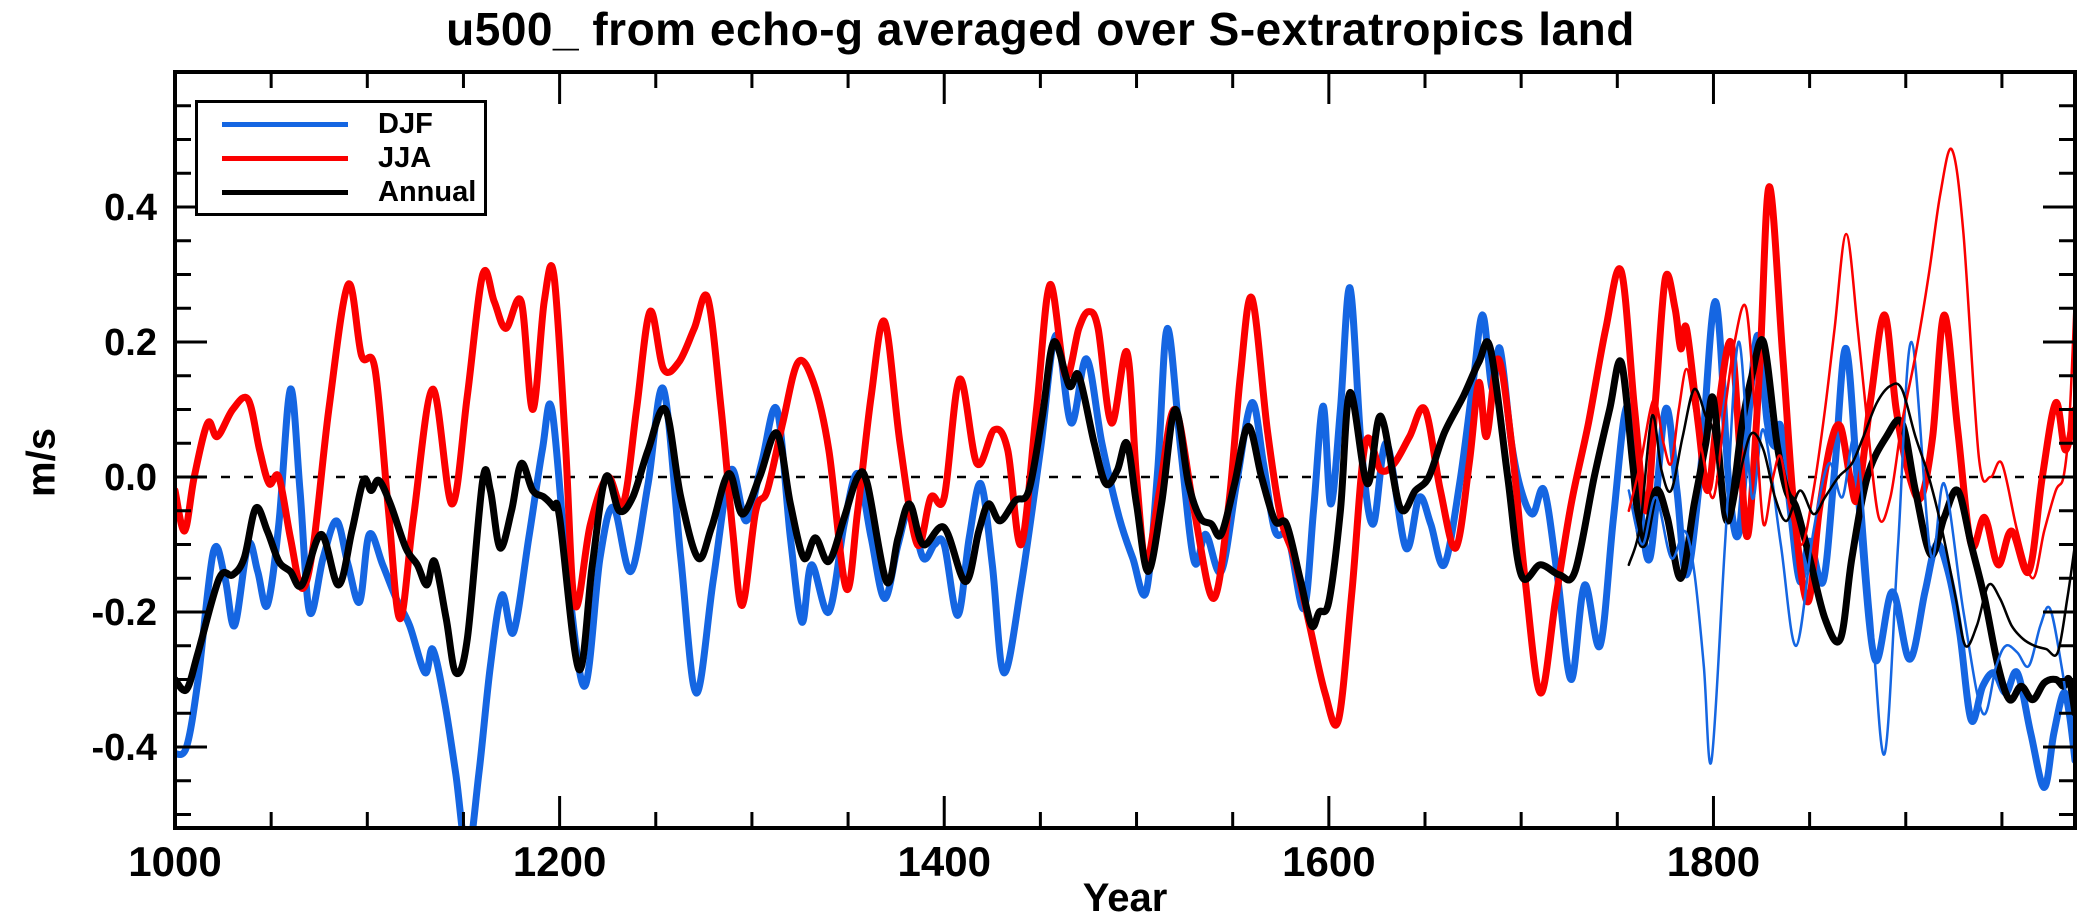  Describe the element at coordinates (1713, 861) in the screenshot. I see `x-tick-label: 1800` at that location.